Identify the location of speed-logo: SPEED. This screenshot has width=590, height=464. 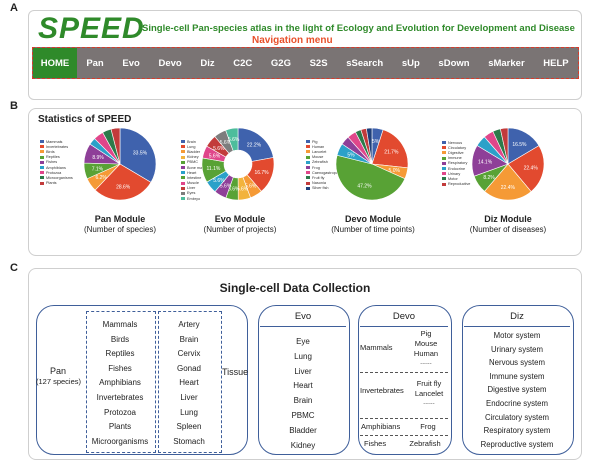
(91, 28).